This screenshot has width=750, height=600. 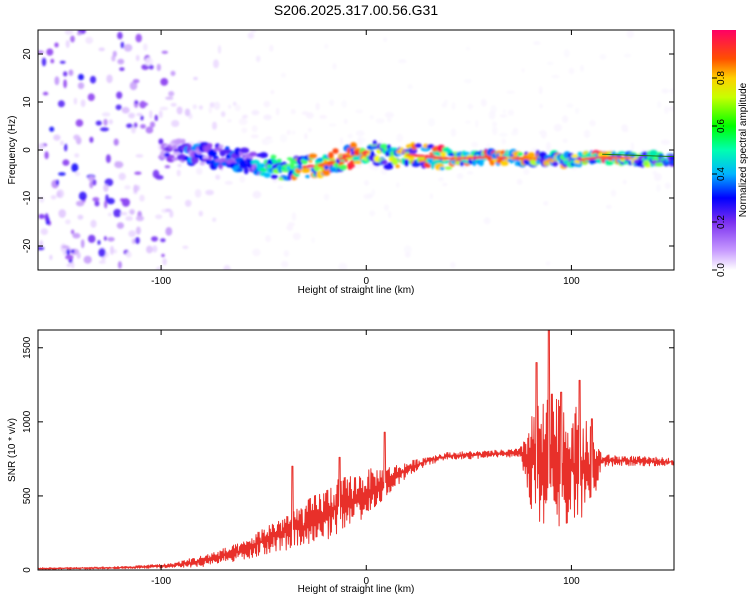 I want to click on spectrogram-xtick-label: -100, so click(x=161, y=281).